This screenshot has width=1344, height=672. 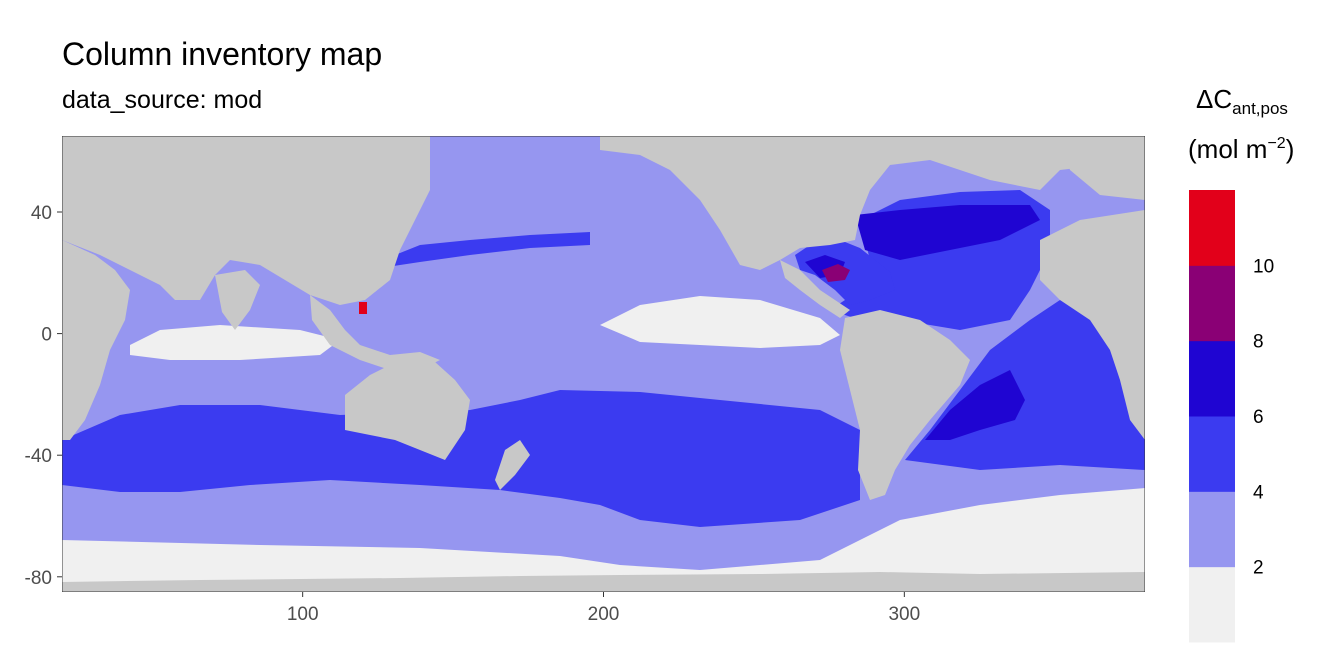 What do you see at coordinates (872, 203) in the screenshot?
I see `land-north-america` at bounding box center [872, 203].